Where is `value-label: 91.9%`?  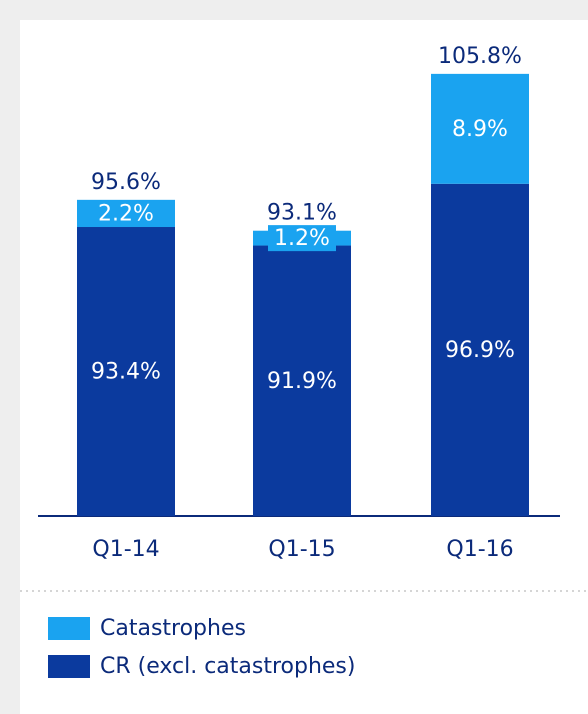
value-label: 91.9% is located at coordinates (302, 381).